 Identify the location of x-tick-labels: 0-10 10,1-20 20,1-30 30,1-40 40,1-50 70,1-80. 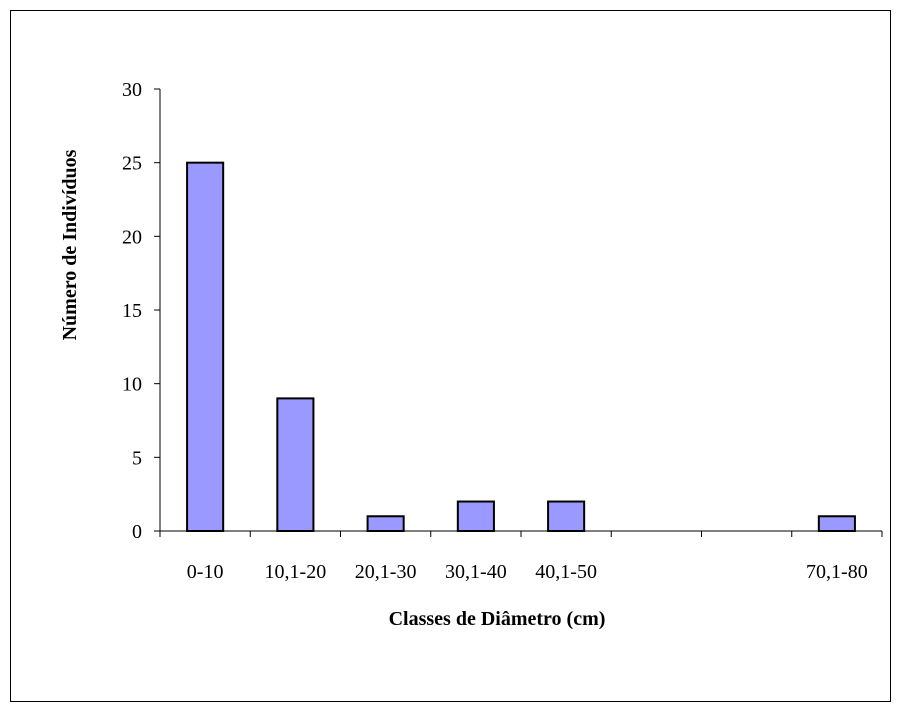
(527, 572).